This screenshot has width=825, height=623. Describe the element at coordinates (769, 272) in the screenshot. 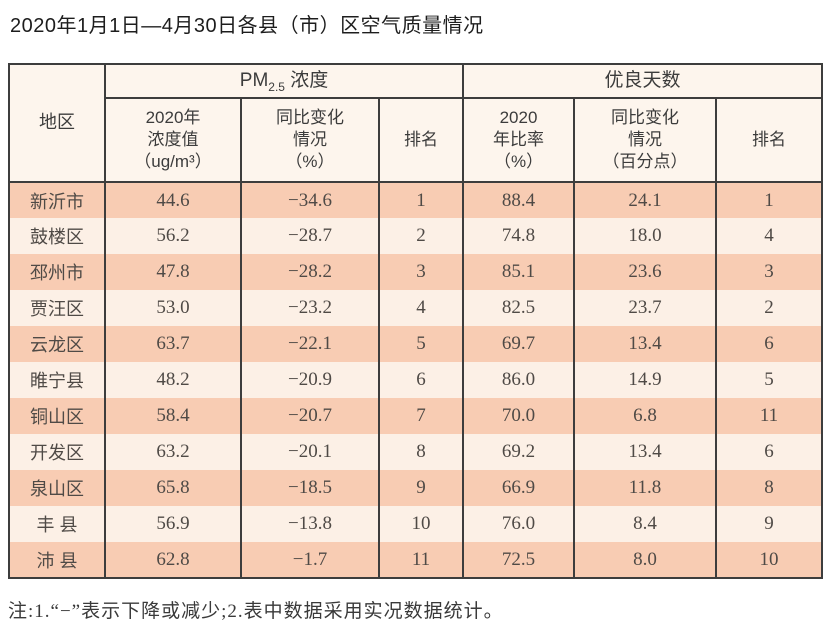

I see `cell-good-rank: 3` at that location.